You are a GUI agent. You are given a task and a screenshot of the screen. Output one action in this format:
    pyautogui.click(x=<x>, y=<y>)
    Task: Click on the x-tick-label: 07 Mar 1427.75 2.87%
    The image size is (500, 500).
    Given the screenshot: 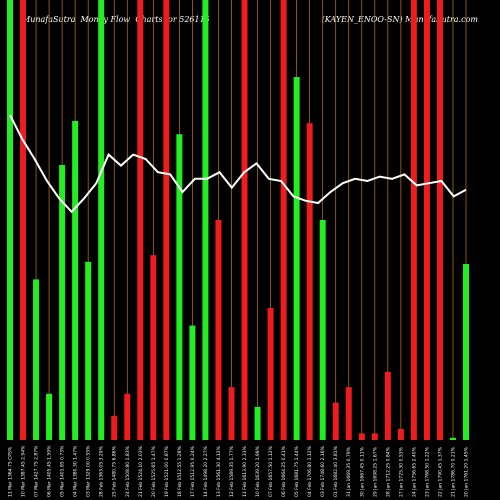 What is the action you would take?
    pyautogui.click(x=37, y=471)
    